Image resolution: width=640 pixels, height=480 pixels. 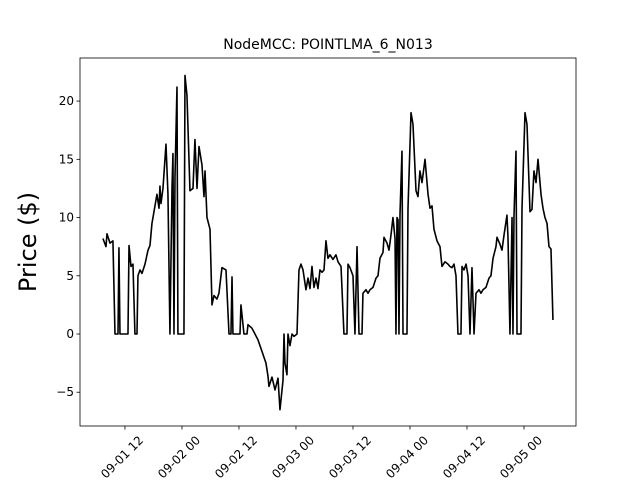 What do you see at coordinates (328, 45) in the screenshot?
I see `chart-title: NodeMCC: POINTLMA_6_N013` at bounding box center [328, 45].